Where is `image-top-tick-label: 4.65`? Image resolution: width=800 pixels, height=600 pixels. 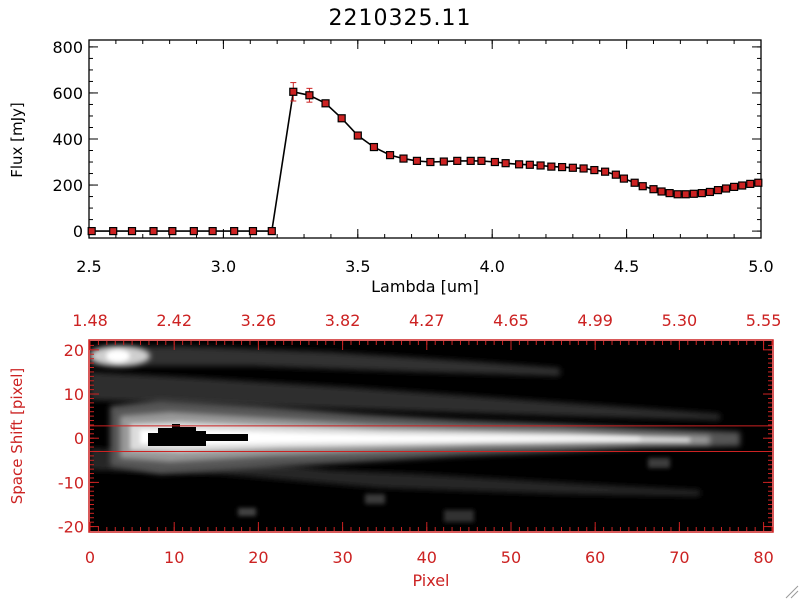 image-top-tick-label: 4.65 is located at coordinates (511, 320).